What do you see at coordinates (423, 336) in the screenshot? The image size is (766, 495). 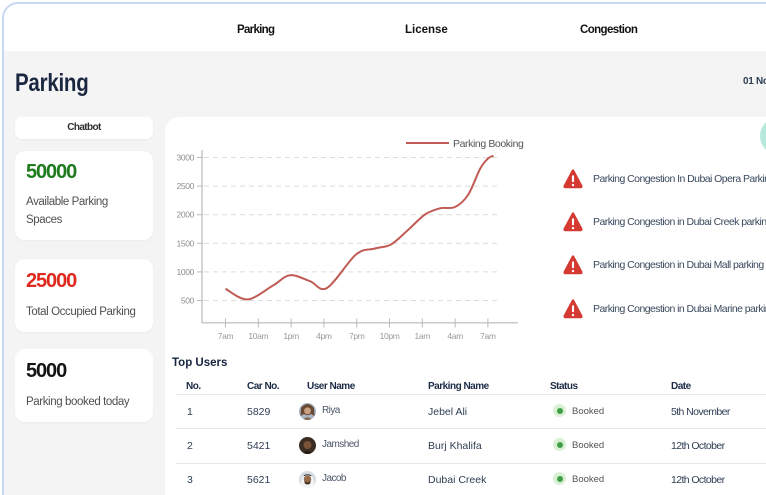 I see `svg-text: 1am` at bounding box center [423, 336].